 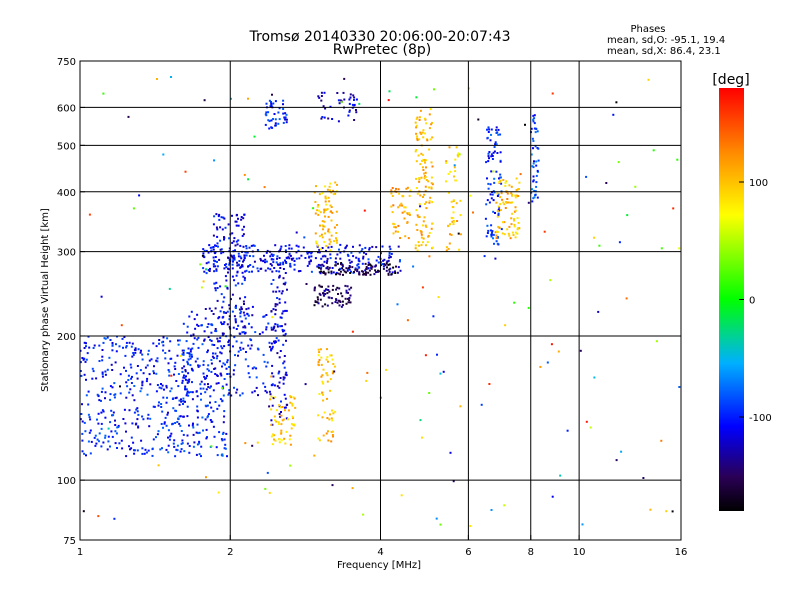 I want to click on x-tick-label: 8, so click(x=531, y=552).